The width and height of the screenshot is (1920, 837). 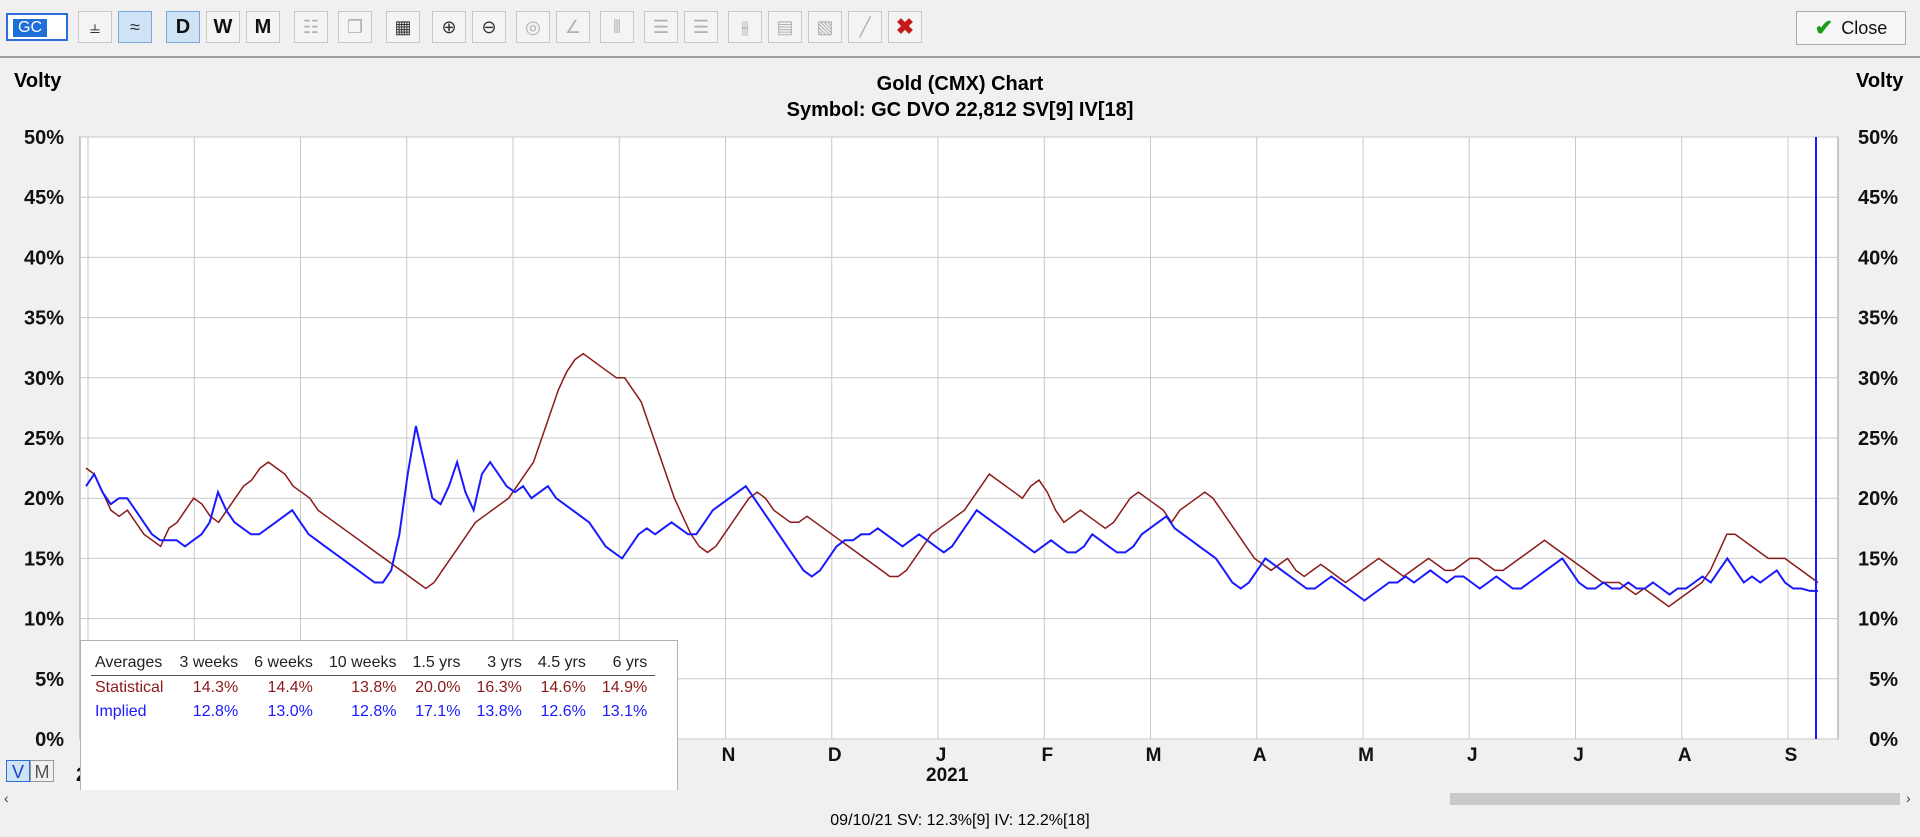 I want to click on statistical-value: 14.4%, so click(x=290, y=687).